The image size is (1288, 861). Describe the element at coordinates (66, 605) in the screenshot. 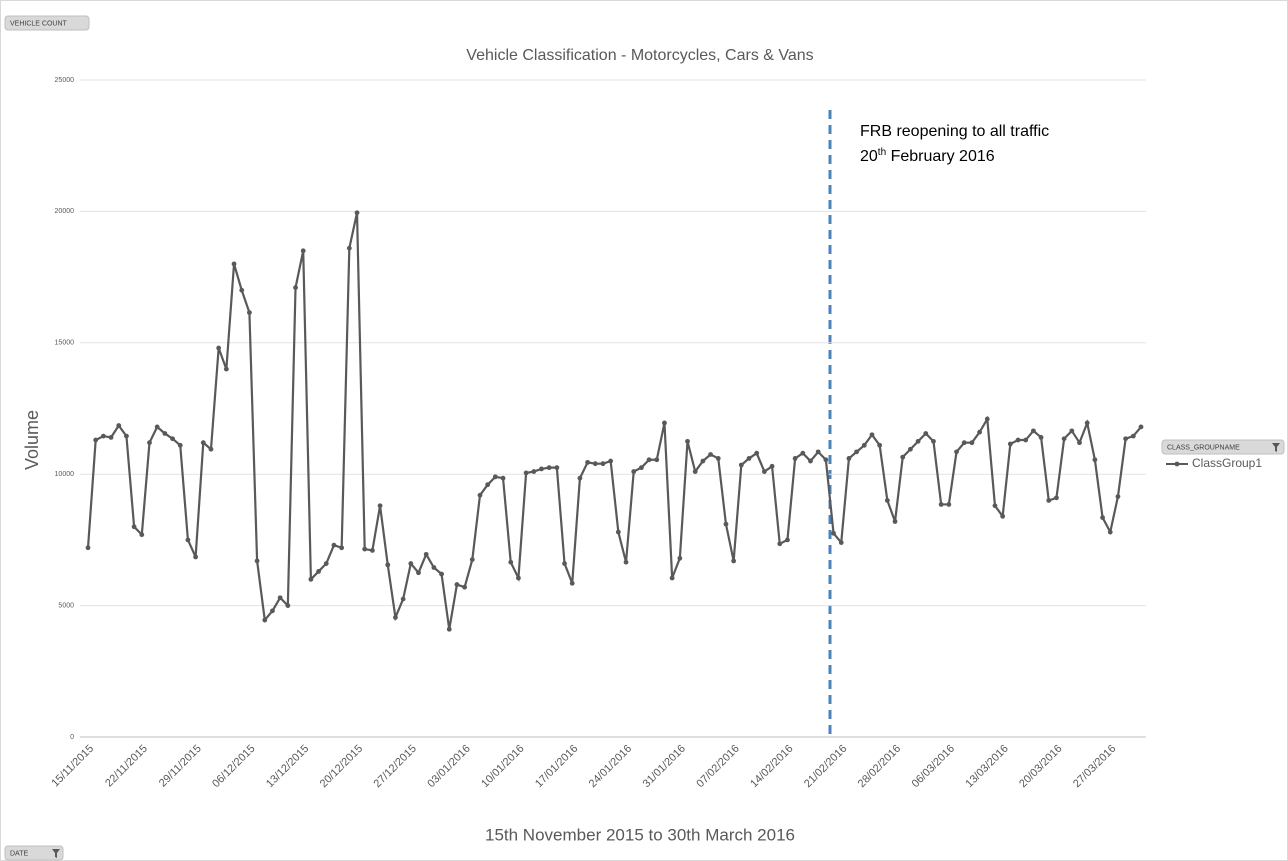

I see `y-tick-label: 5000` at that location.